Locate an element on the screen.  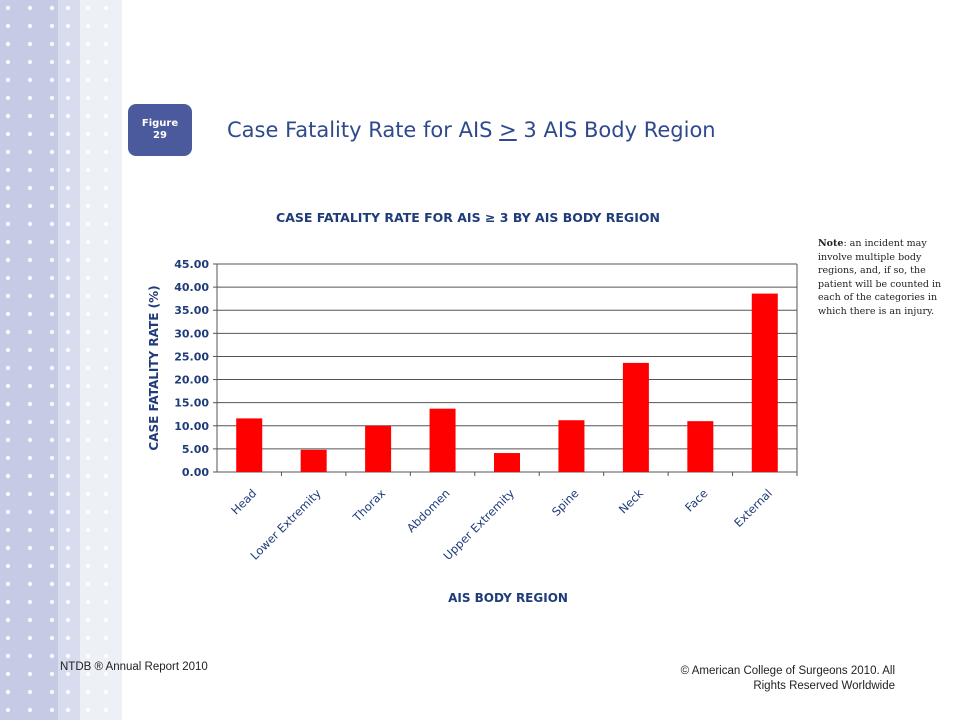
strip-band-dark is located at coordinates (29, 360).